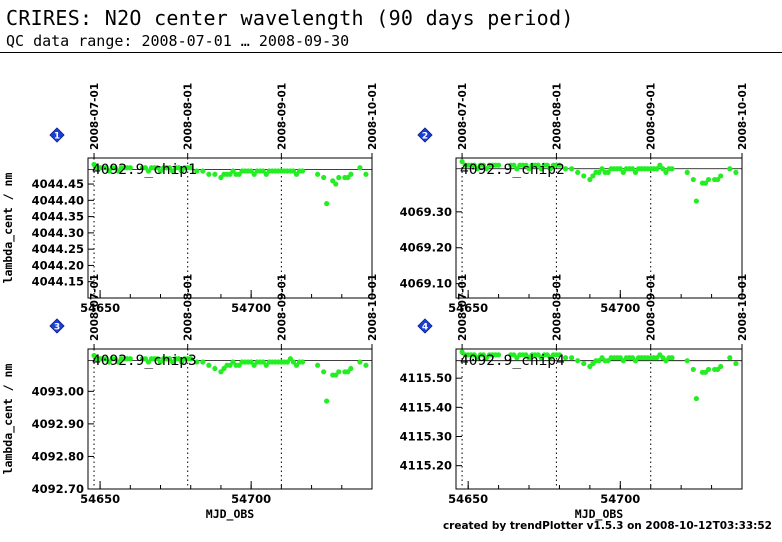  What do you see at coordinates (58, 249) in the screenshot?
I see `y-tick-label: 4044.25` at bounding box center [58, 249].